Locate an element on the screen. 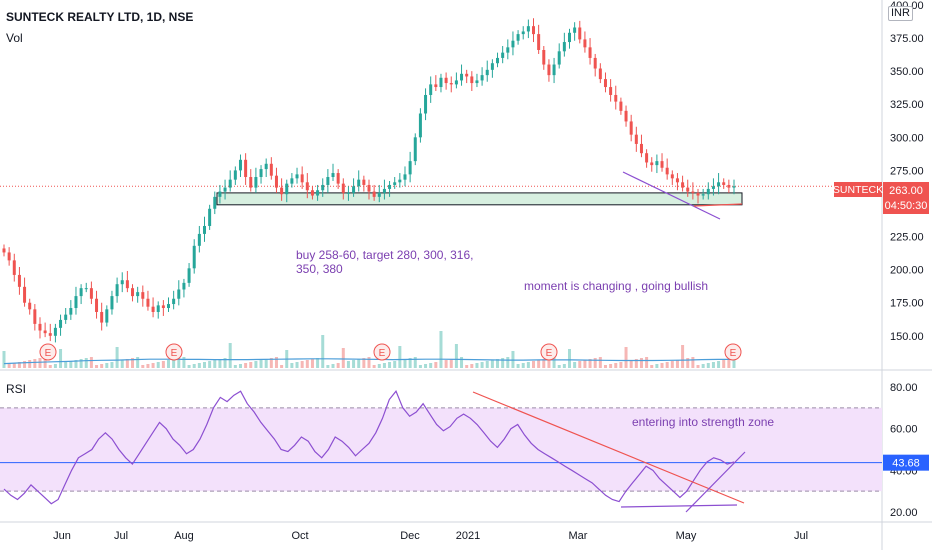 This screenshot has height=550, width=932. price-tick-label: 225.00 is located at coordinates (907, 238).